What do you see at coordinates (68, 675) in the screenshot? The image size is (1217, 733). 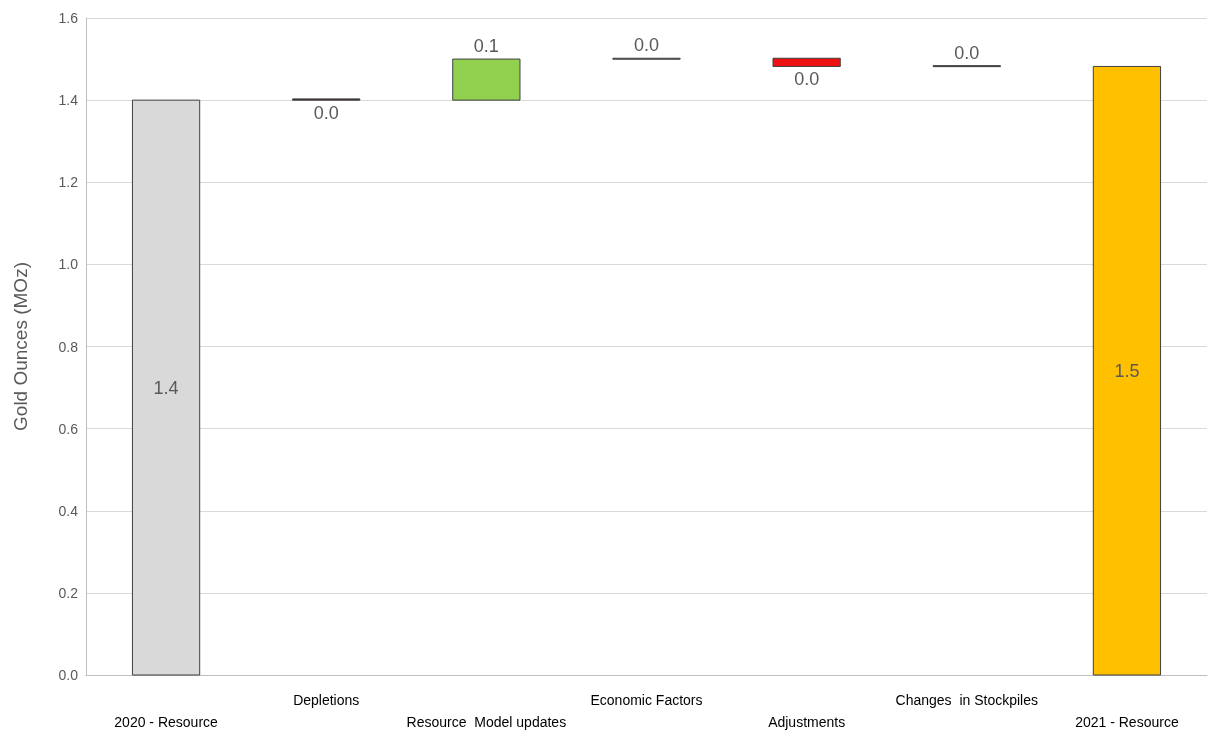 I see `y-tick-label: 0.0` at bounding box center [68, 675].